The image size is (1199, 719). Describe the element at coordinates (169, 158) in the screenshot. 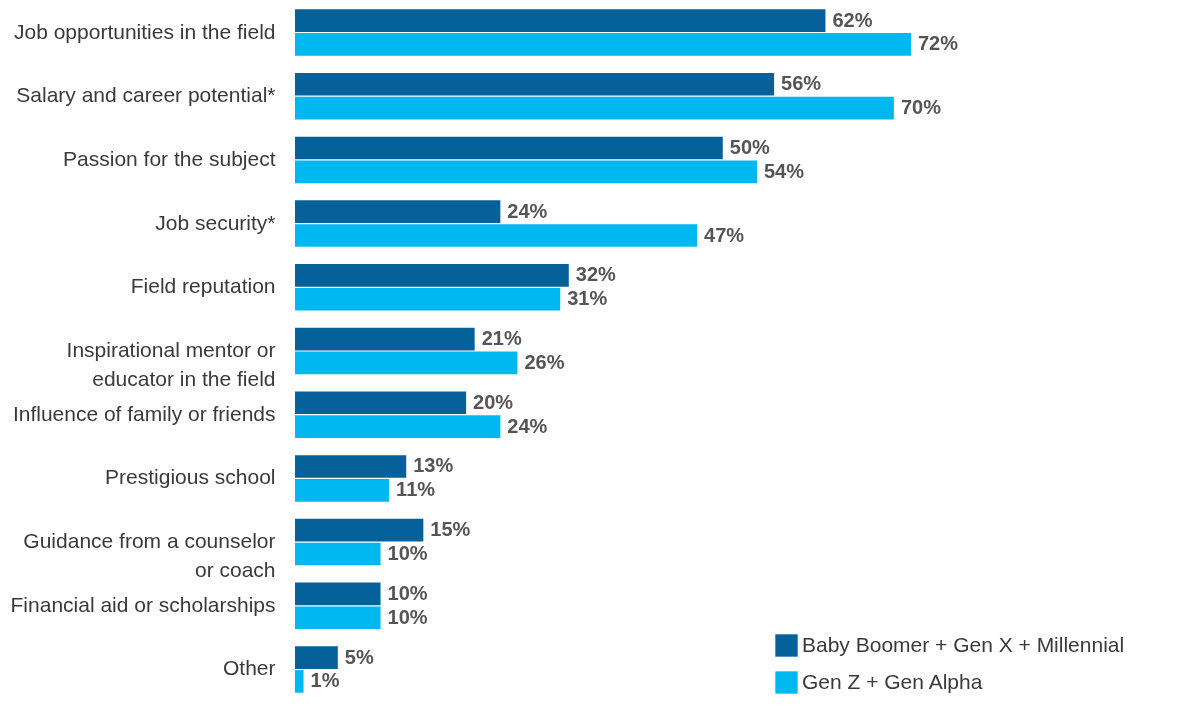

I see `y-tick-label: Passion for the subject` at that location.